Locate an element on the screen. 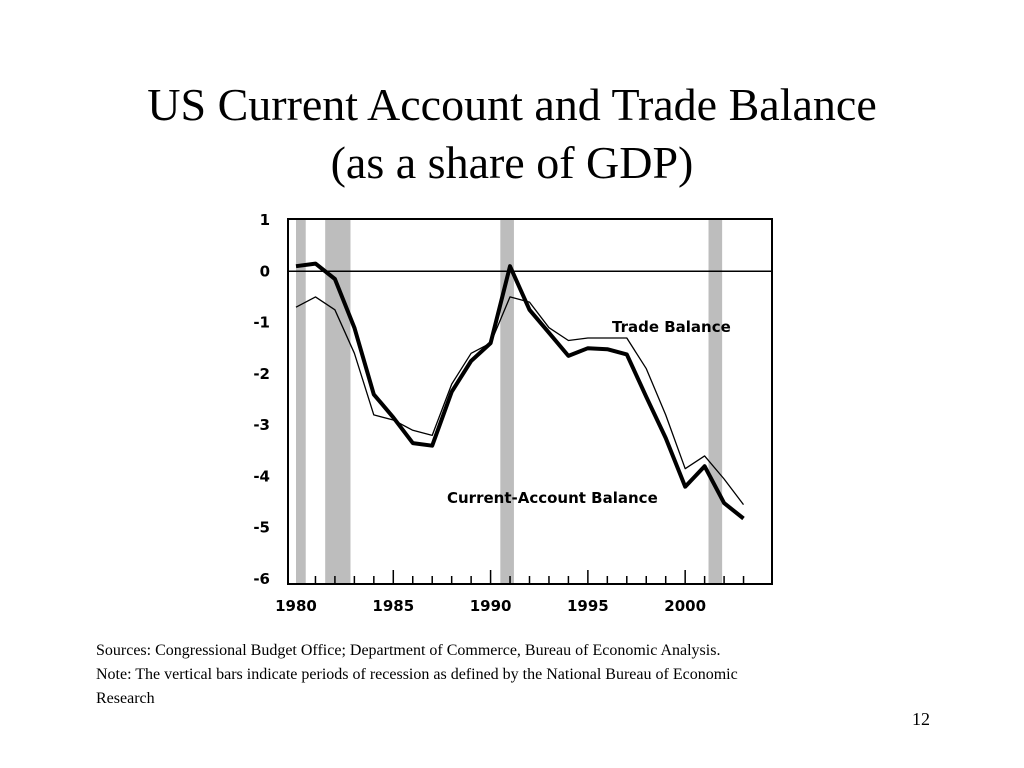  x-axis-labels: 1980 1985 1990 1995 2000 is located at coordinates (490, 606).